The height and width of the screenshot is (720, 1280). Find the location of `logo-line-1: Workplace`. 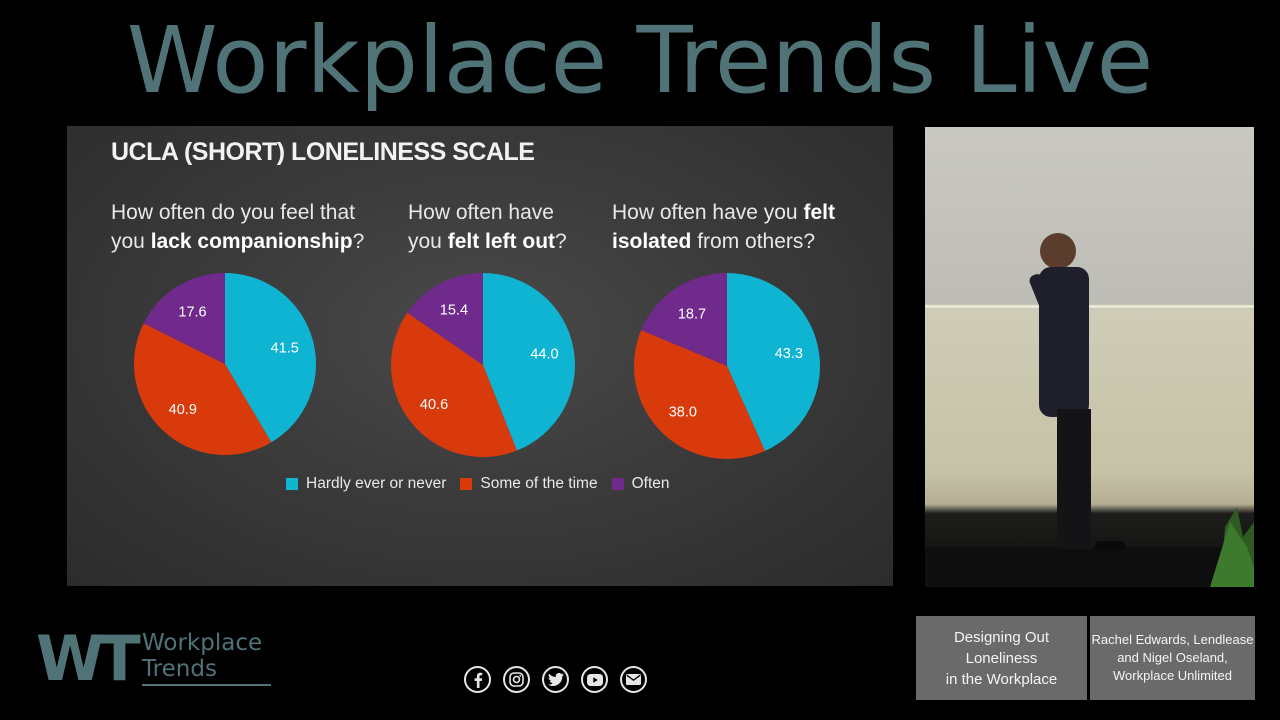

logo-line-1: Workplace is located at coordinates (202, 643).